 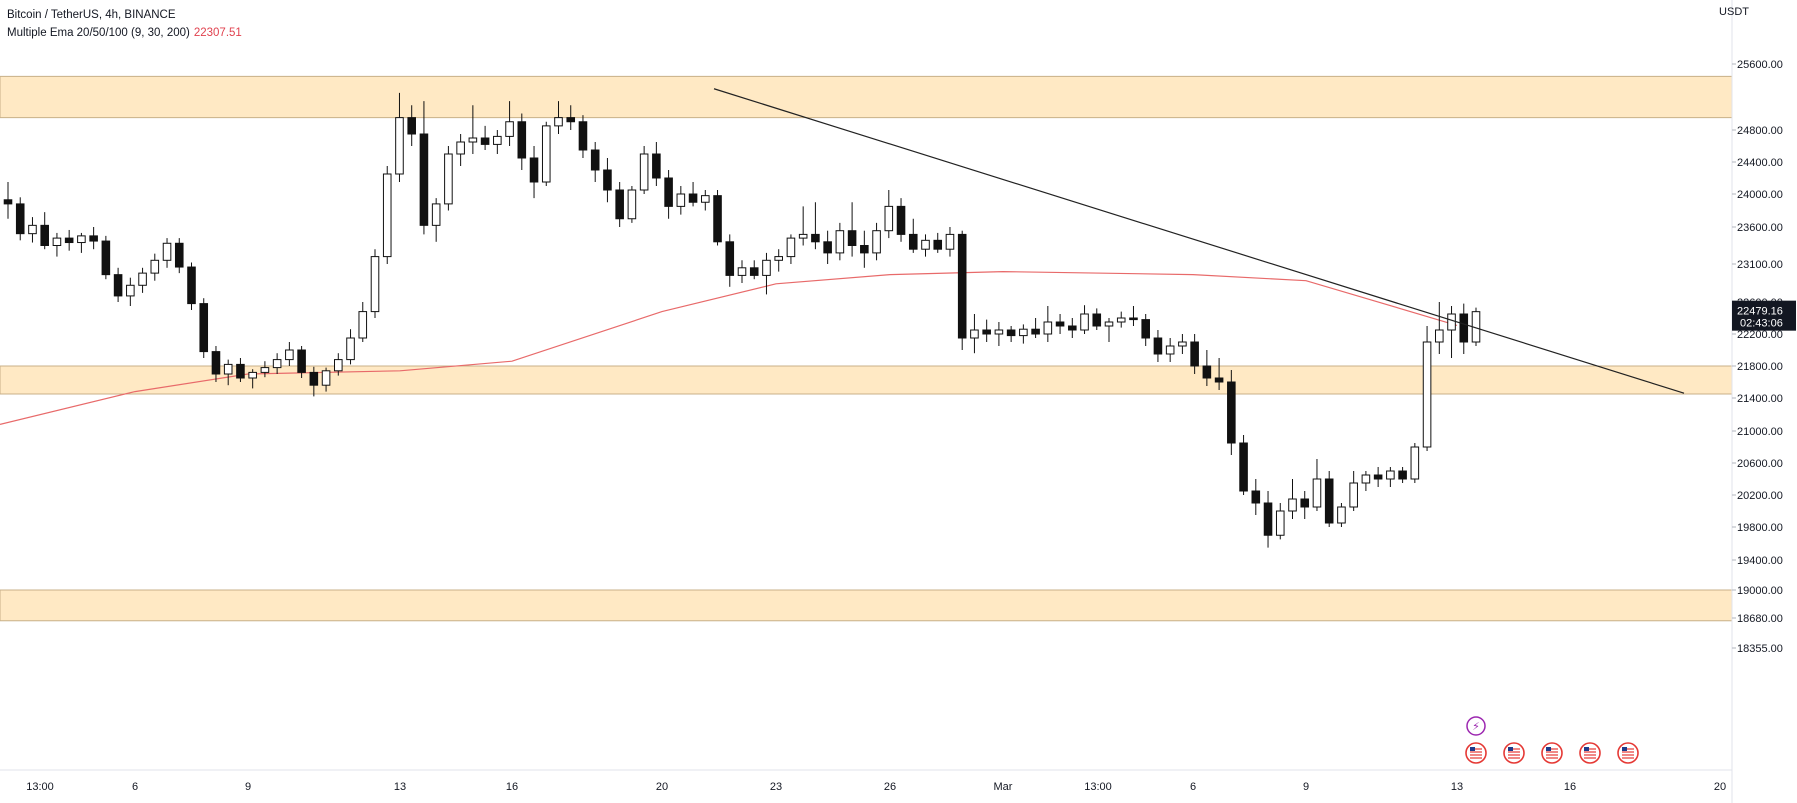 I want to click on symbol-title: Bitcoin / TetherUS, 4h, BINANCE, so click(x=91, y=15).